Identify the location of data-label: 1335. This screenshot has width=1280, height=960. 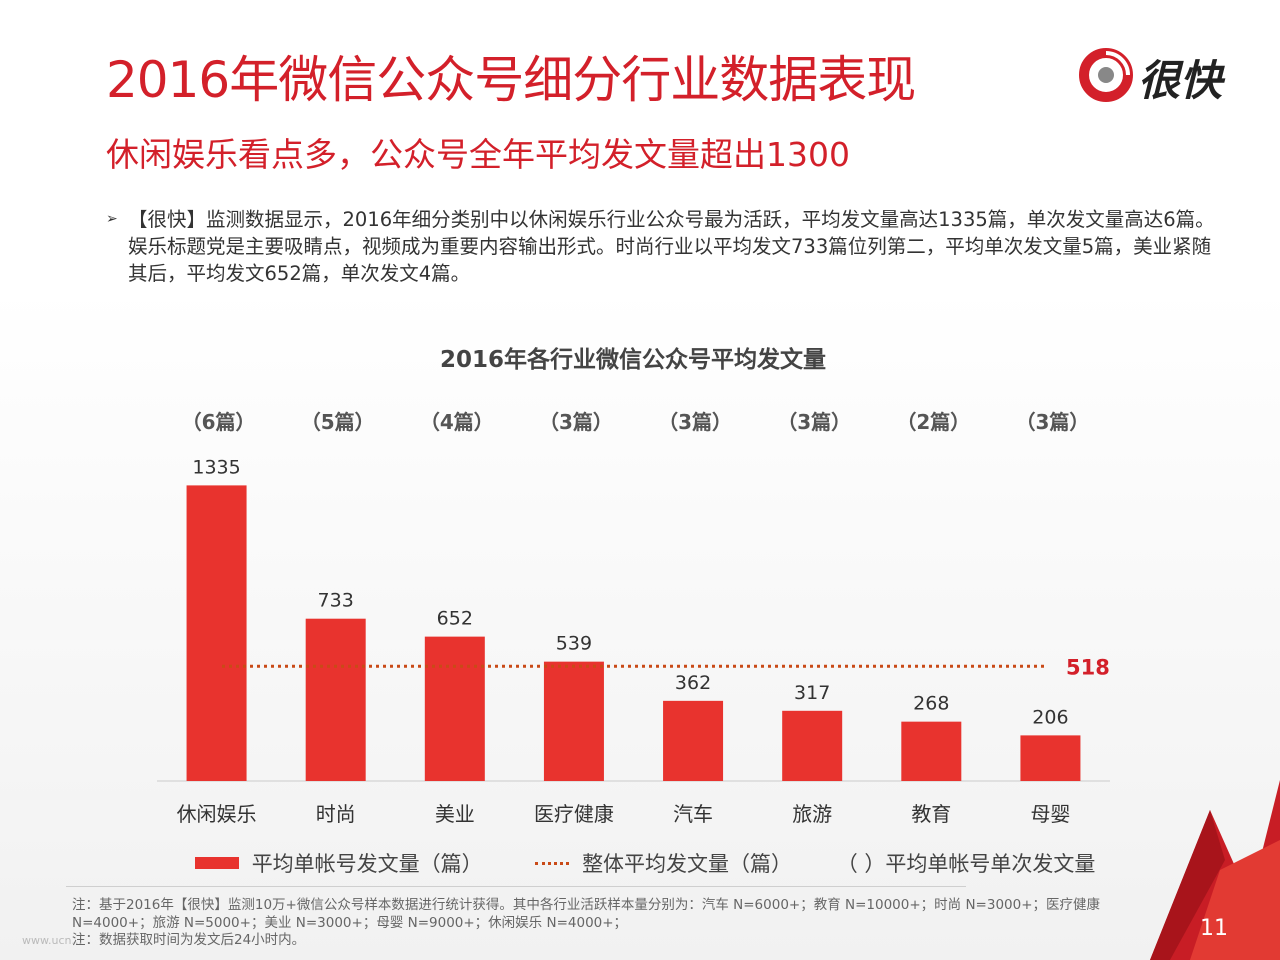
(216, 467).